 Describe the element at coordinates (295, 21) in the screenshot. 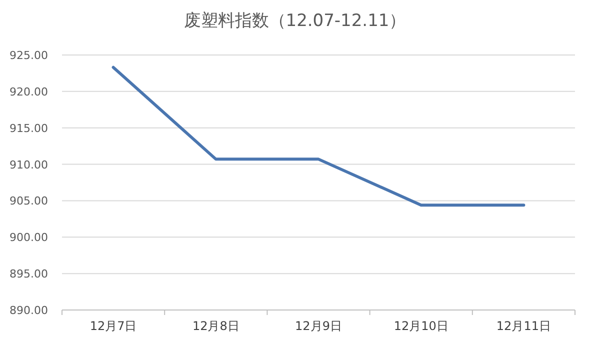

I see `chart-title: 废塑料指数（12.07-12.11）` at that location.